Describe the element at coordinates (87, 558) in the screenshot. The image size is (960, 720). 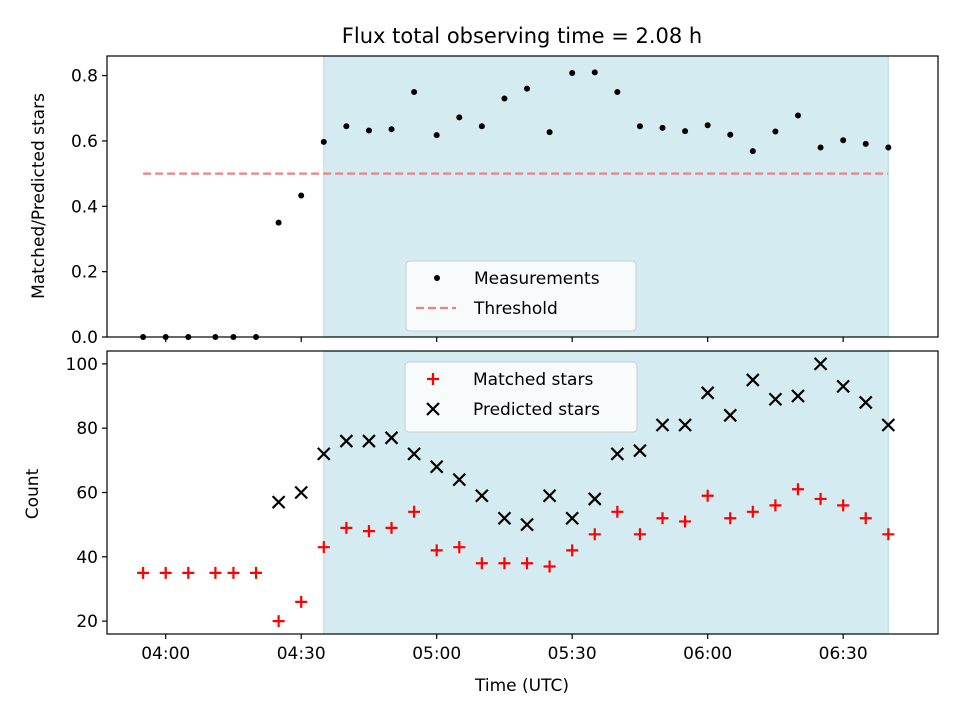
I see `bottom-y-tick-label: 40` at that location.